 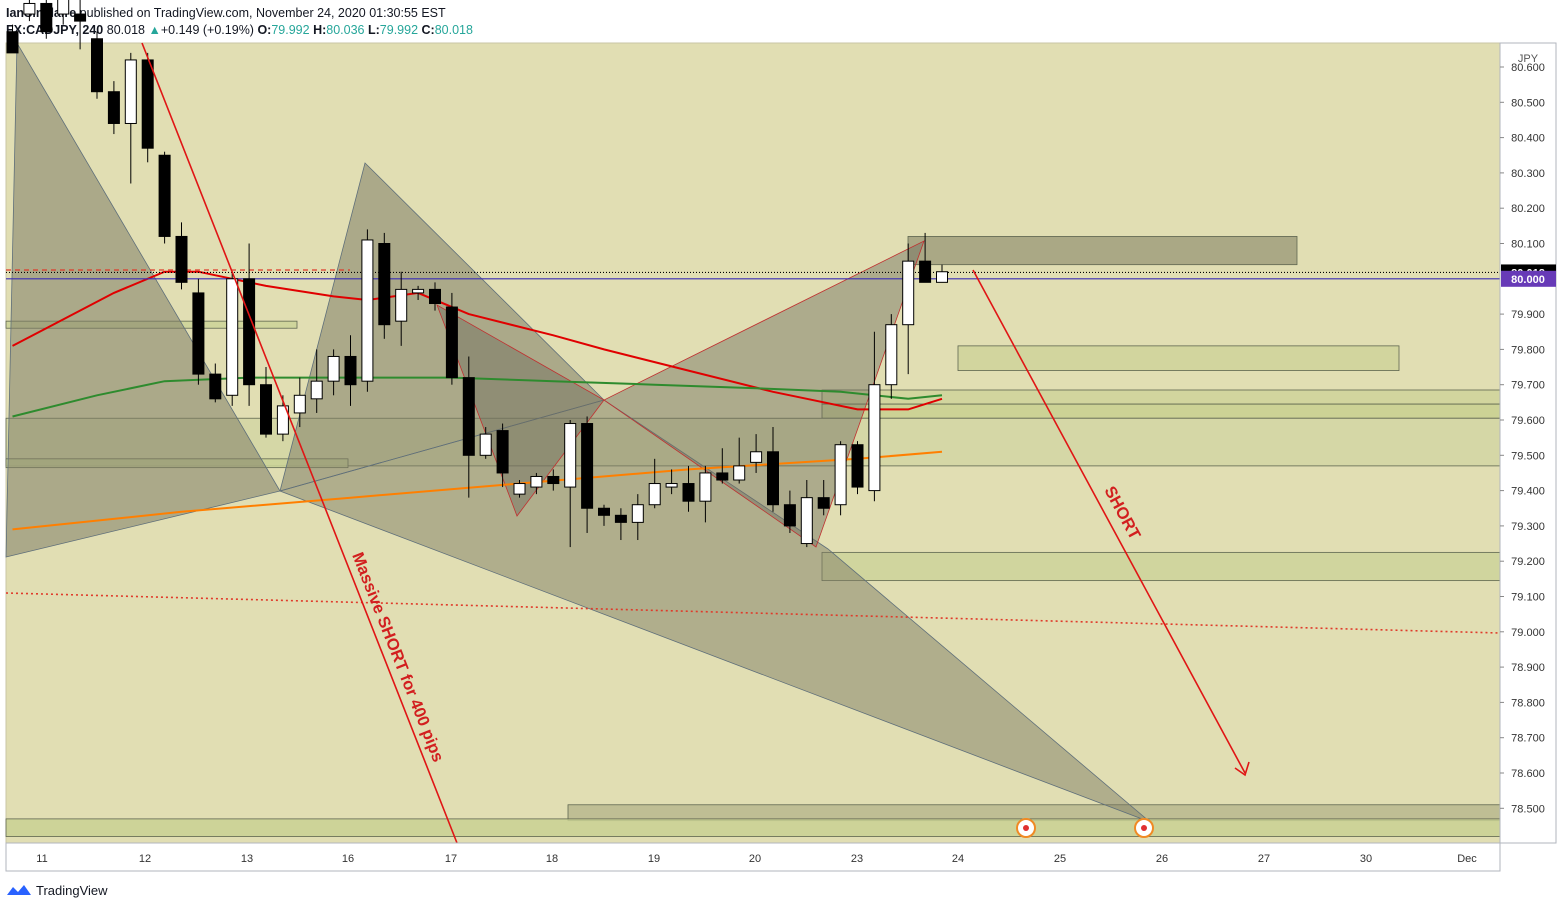 What do you see at coordinates (958, 859) in the screenshot?
I see `x-tick-label: 24` at bounding box center [958, 859].